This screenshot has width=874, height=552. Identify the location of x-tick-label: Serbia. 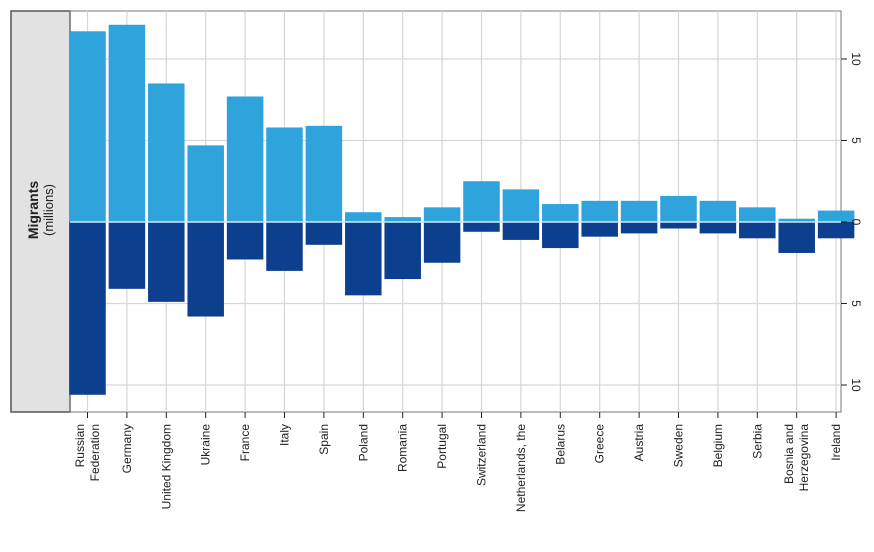
(757, 441).